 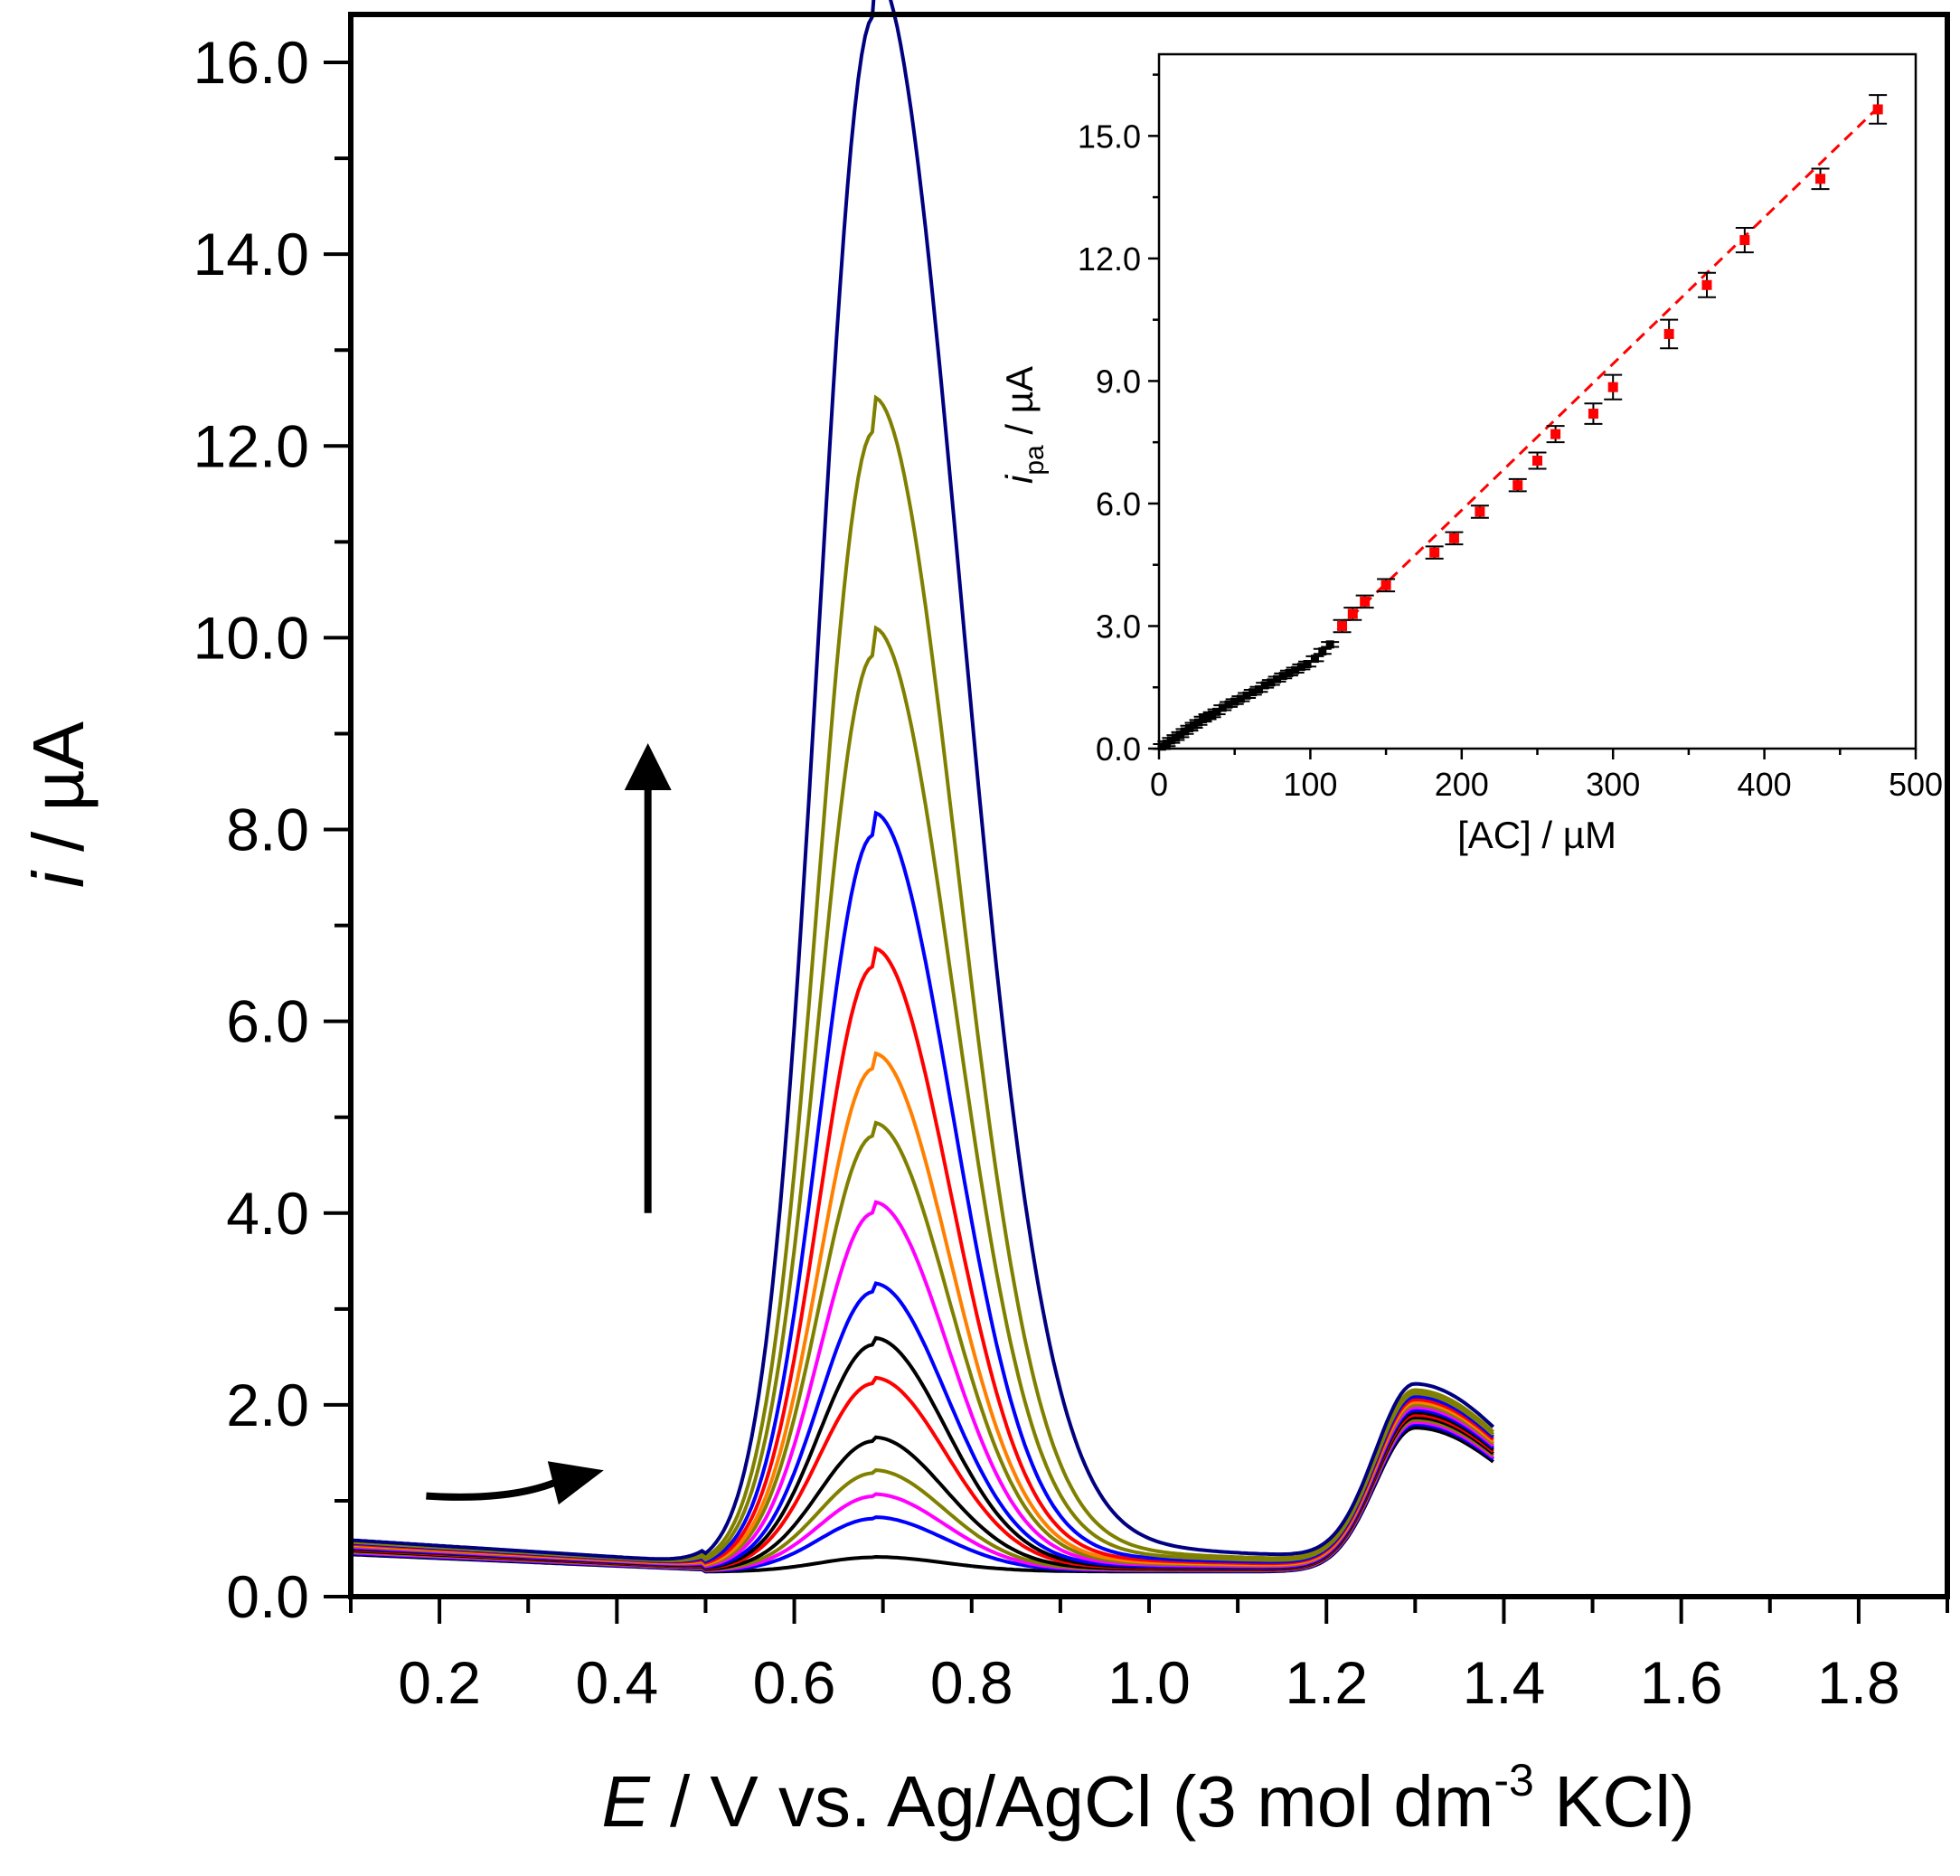 I want to click on main-x-tick-label: 1.4, so click(x=1504, y=1682).